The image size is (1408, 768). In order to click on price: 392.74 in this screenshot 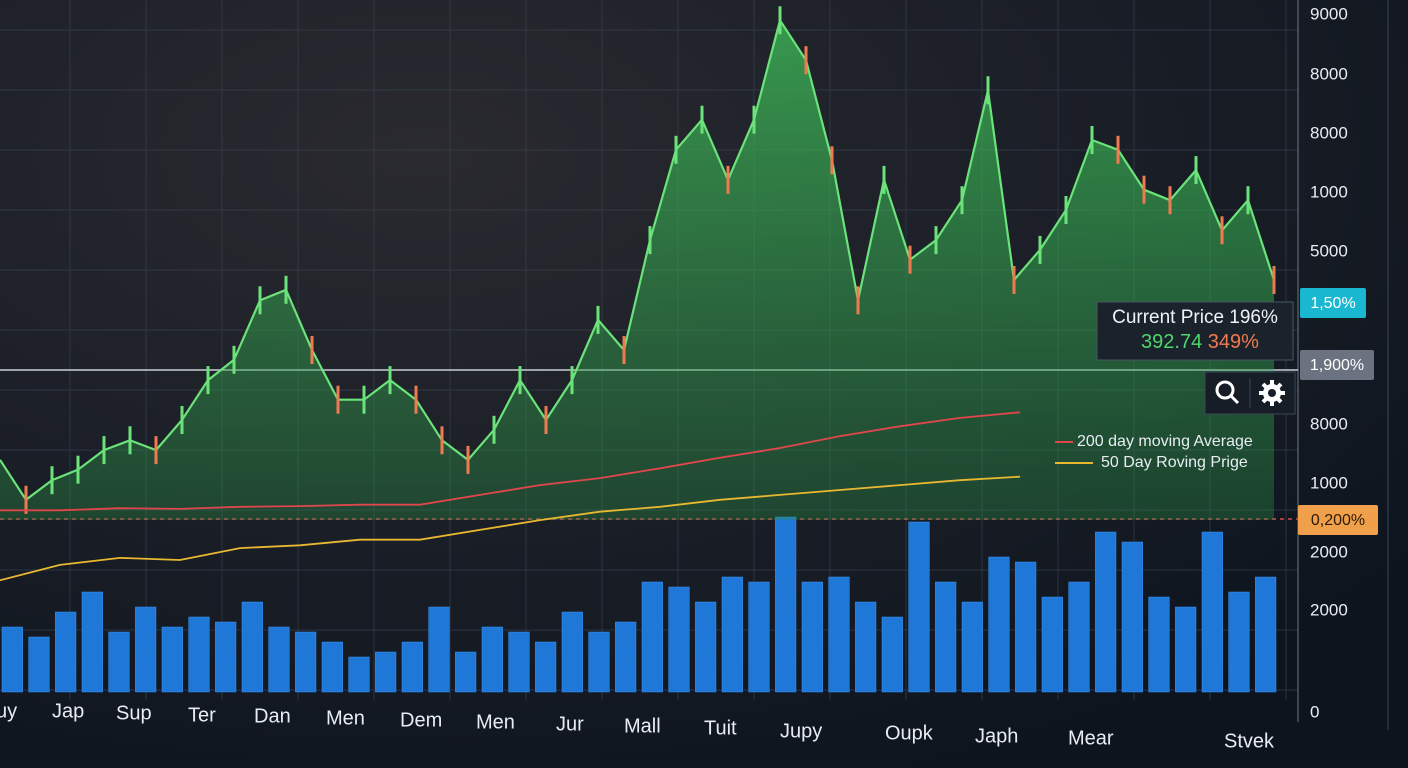, I will do `click(1171, 342)`.